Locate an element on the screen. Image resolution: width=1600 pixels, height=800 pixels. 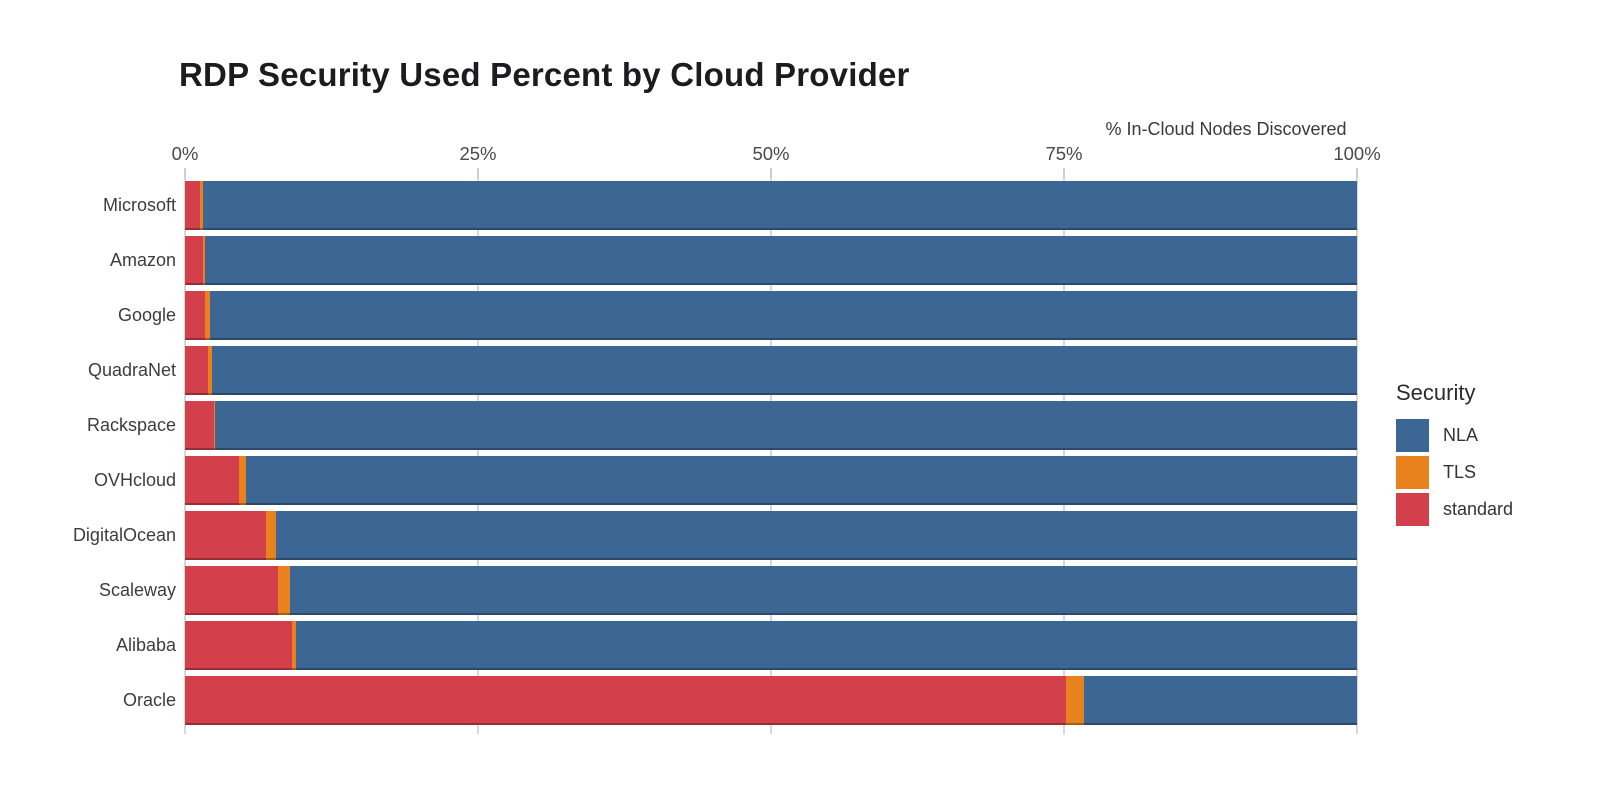
legend-label: TLS is located at coordinates (1460, 472).